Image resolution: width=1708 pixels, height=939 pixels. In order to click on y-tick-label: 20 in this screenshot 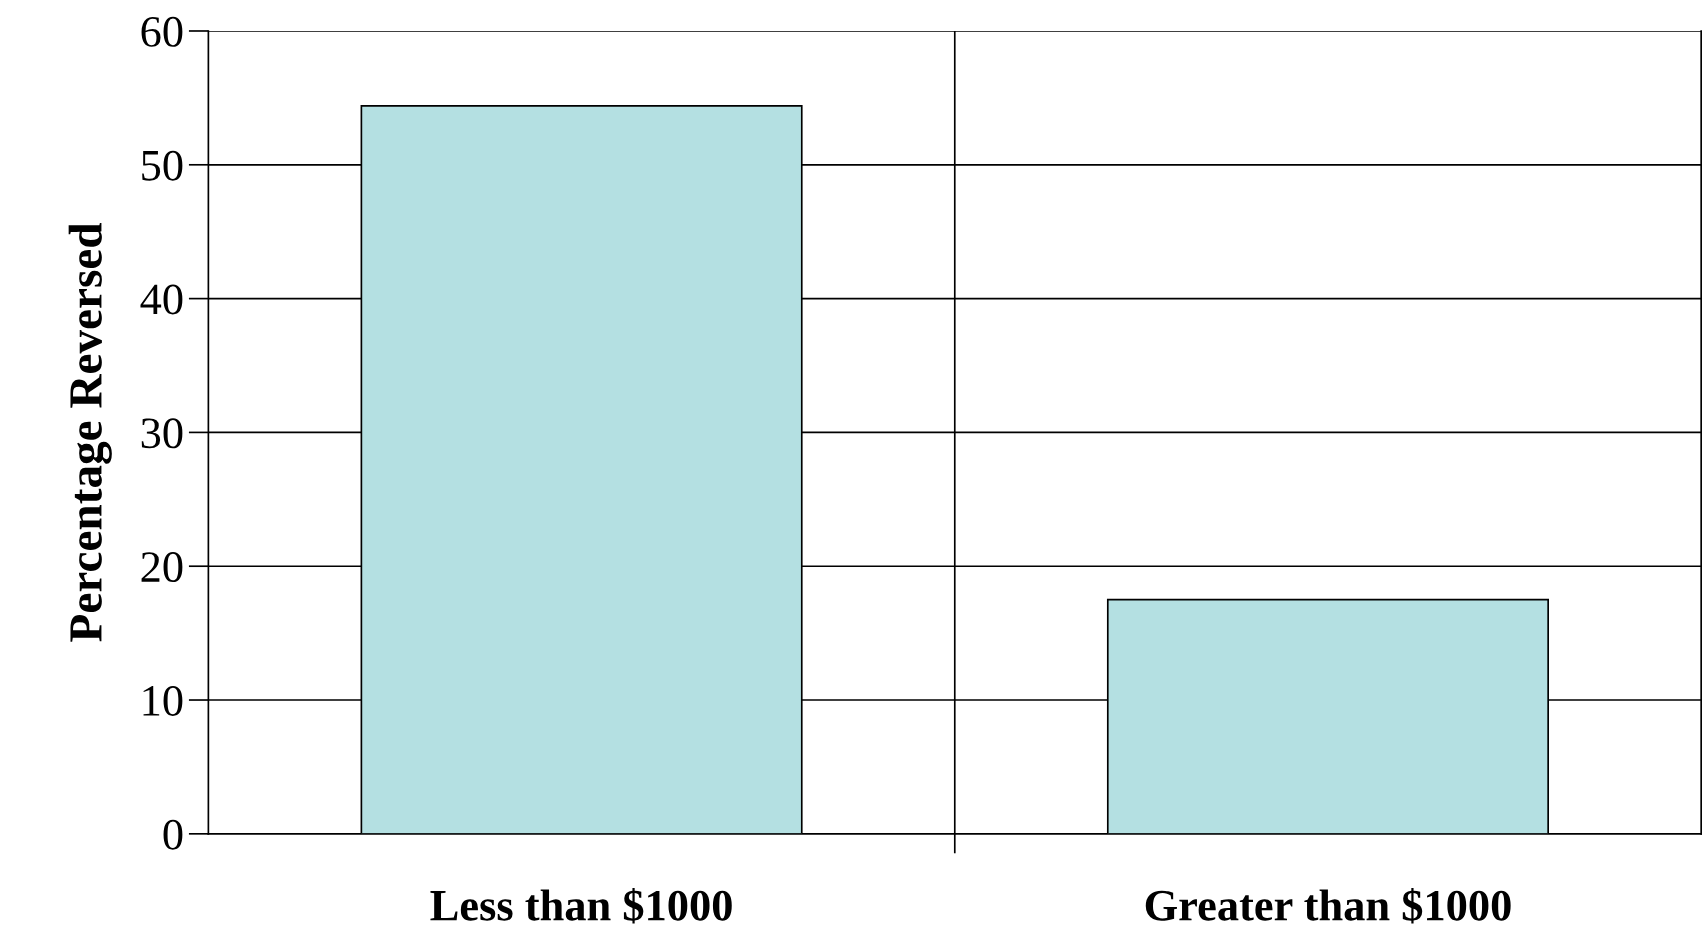, I will do `click(162, 567)`.